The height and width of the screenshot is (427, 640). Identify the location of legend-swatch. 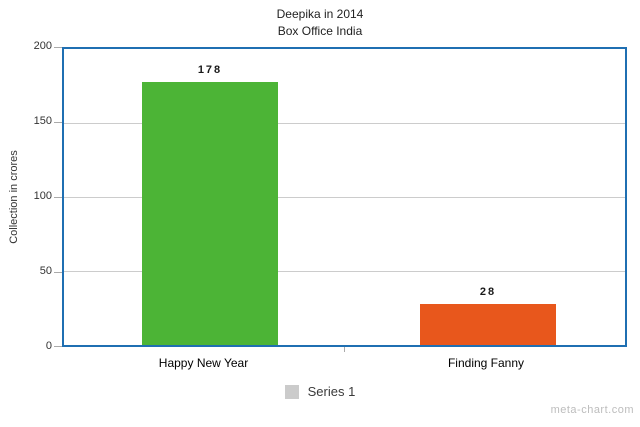
(291, 391).